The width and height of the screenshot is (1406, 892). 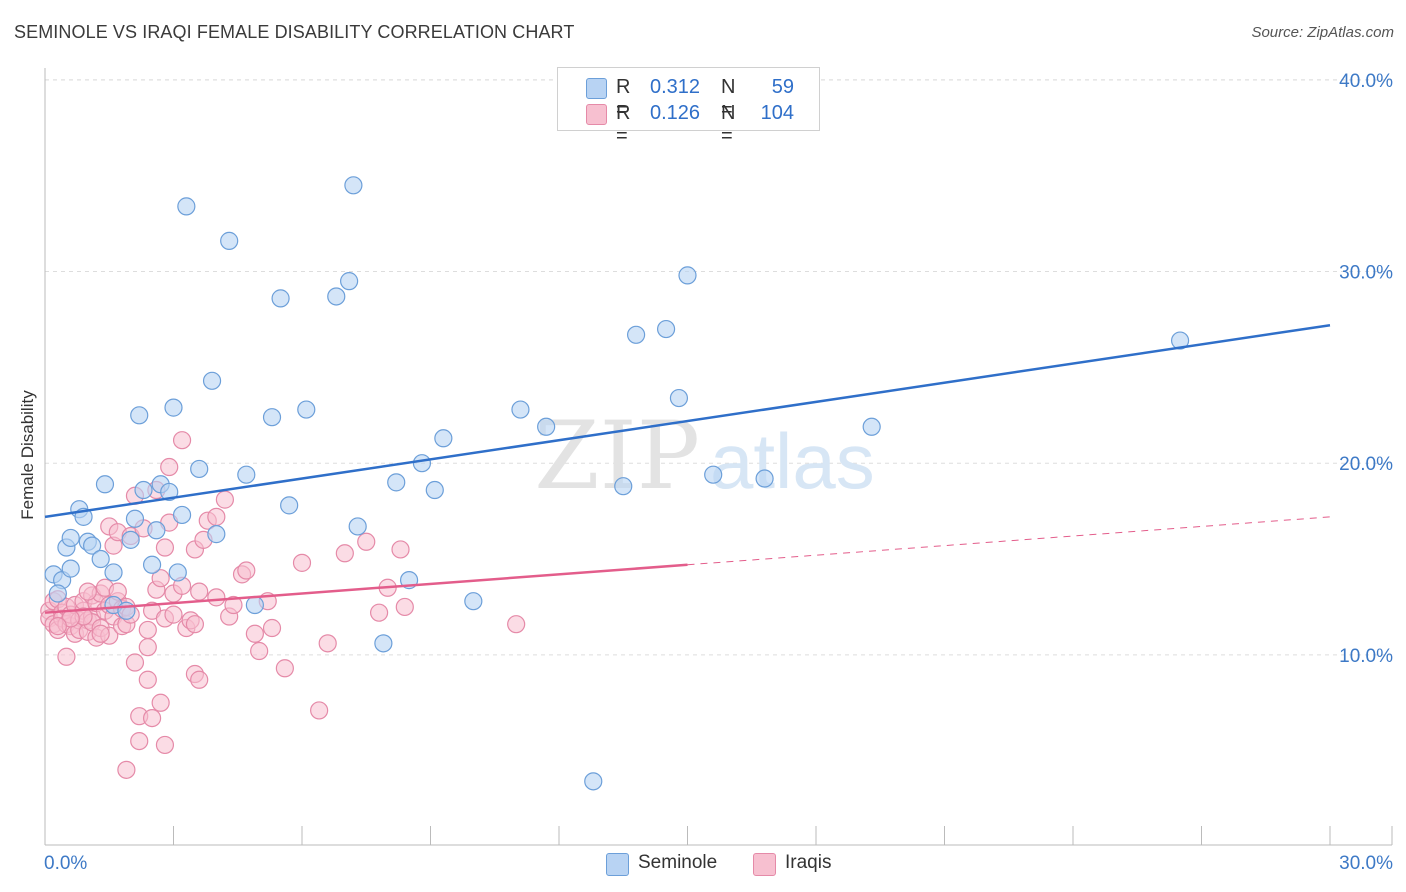 What do you see at coordinates (1366, 464) in the screenshot?
I see `y-tick-label: 20.0%` at bounding box center [1366, 464].